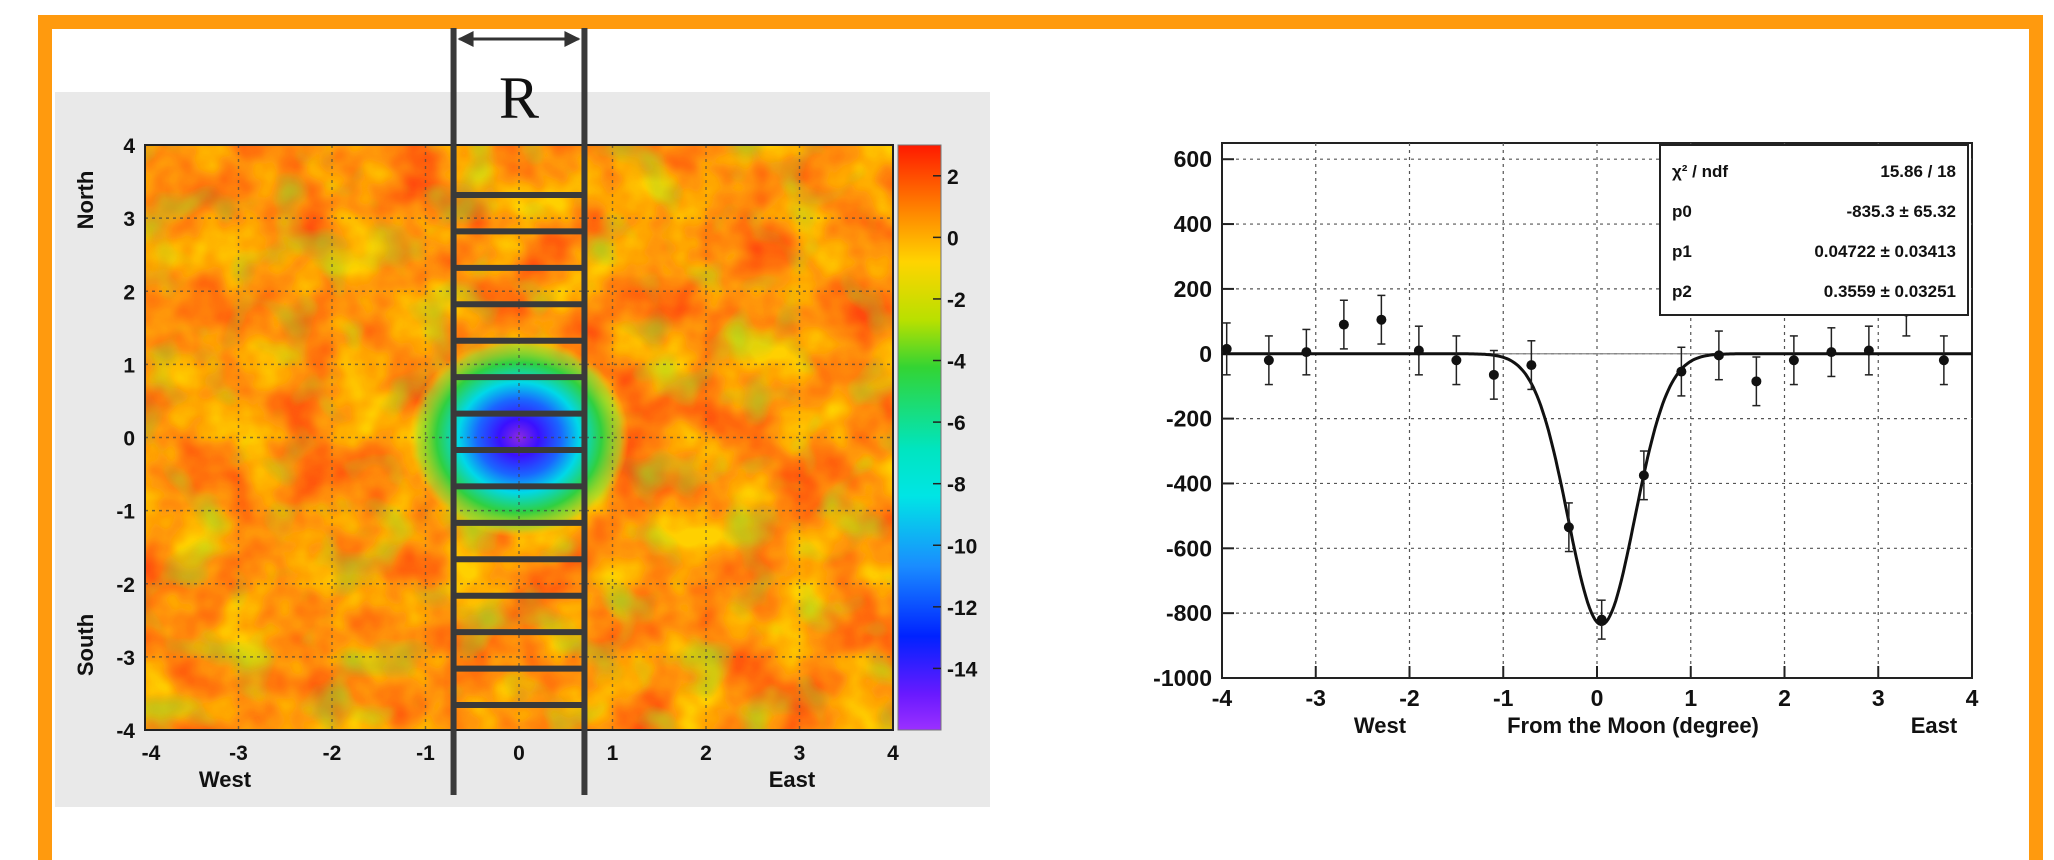 The width and height of the screenshot is (2054, 860). I want to click on y-tick-label: -400, so click(1189, 483).